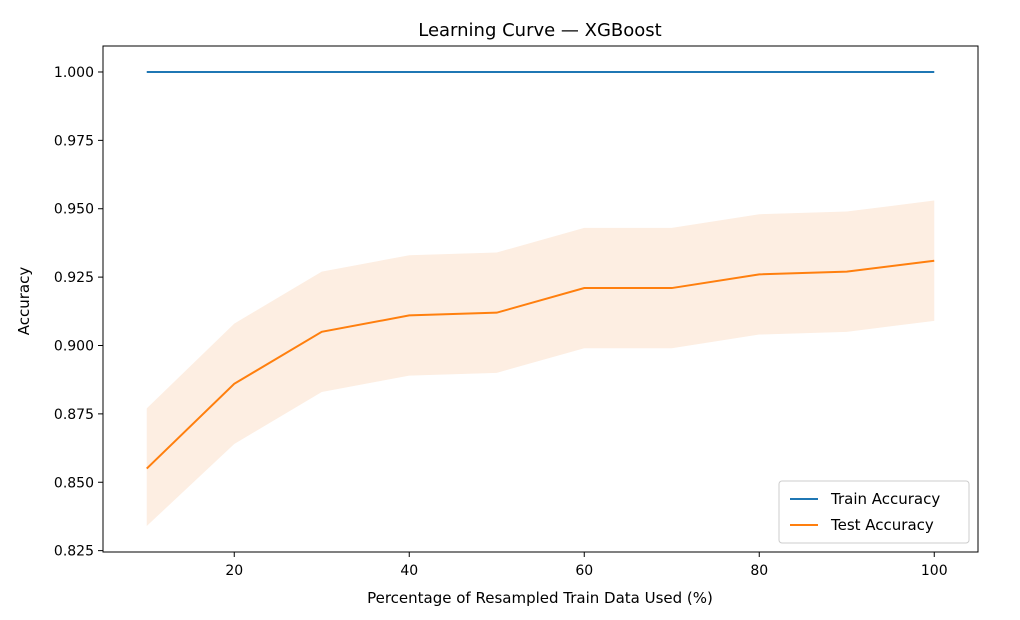 The height and width of the screenshot is (620, 1020). I want to click on x-tick-label: 100, so click(934, 571).